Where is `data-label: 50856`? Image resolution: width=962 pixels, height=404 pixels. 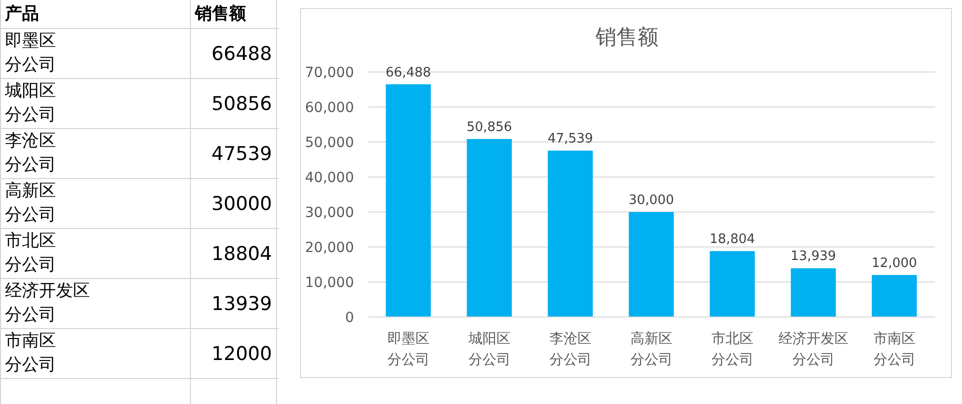
data-label: 50856 is located at coordinates (242, 103).